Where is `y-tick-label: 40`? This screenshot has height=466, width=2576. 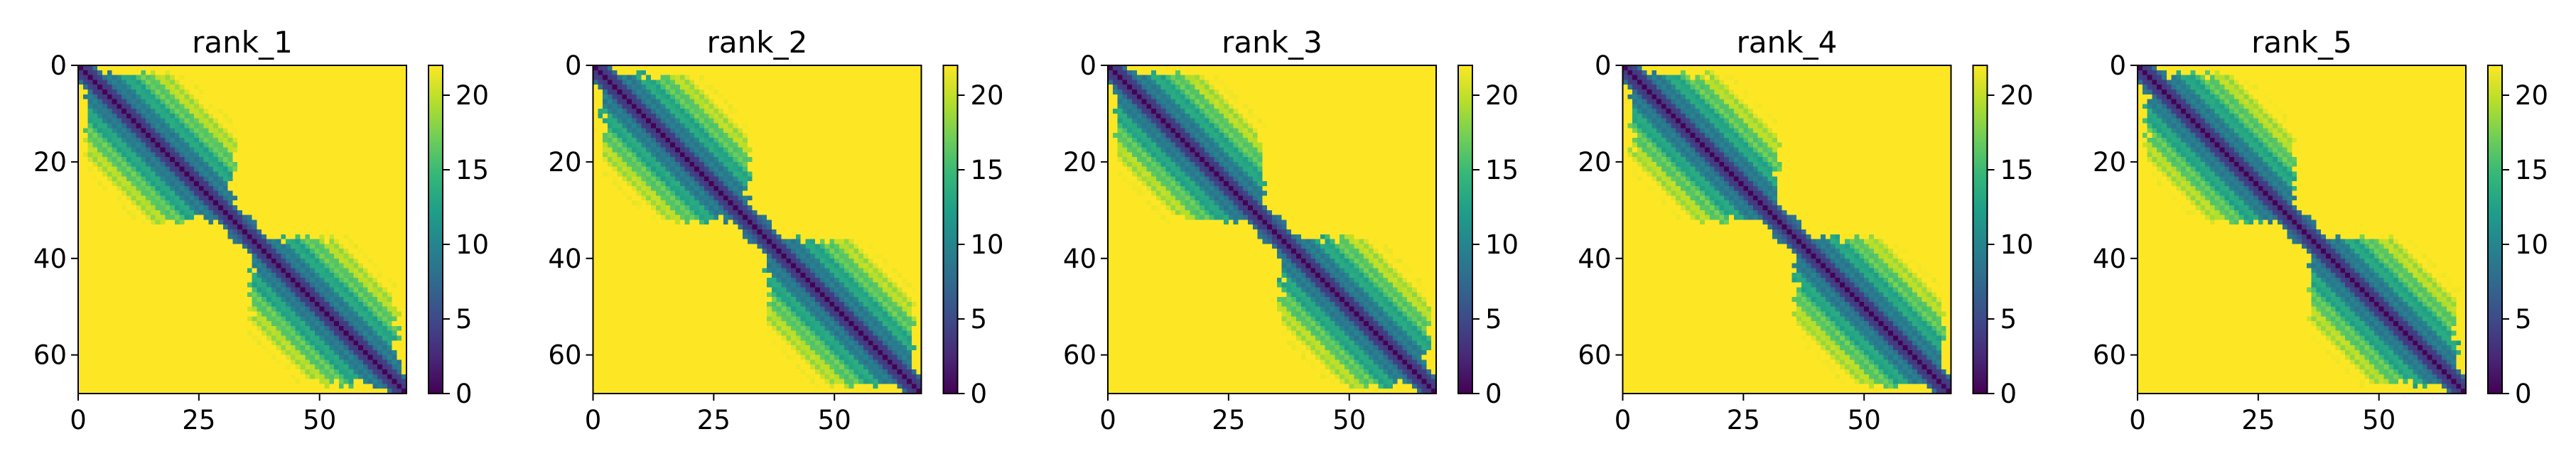
y-tick-label: 40 is located at coordinates (50, 259).